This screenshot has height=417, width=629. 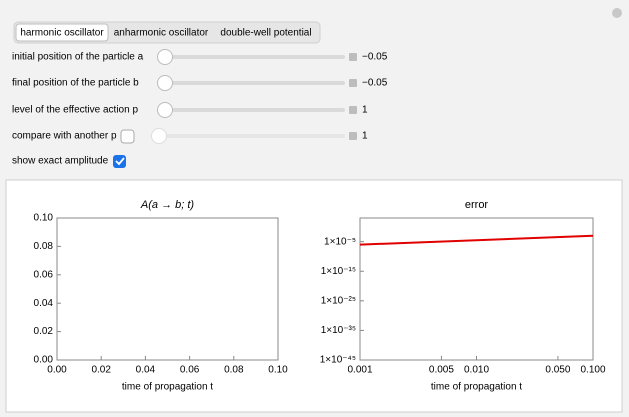 What do you see at coordinates (44, 246) in the screenshot?
I see `y-tick-label: 0.08` at bounding box center [44, 246].